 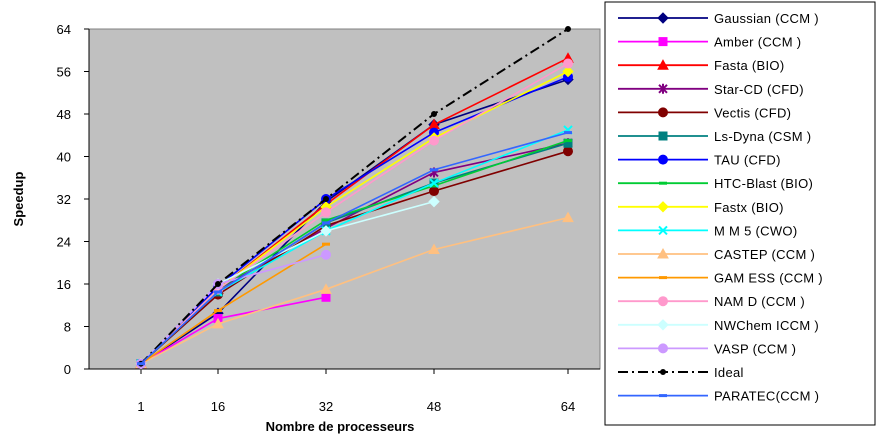 What do you see at coordinates (707, 230) in the screenshot?
I see `legend-entry: M M 5 (CWO)` at bounding box center [707, 230].